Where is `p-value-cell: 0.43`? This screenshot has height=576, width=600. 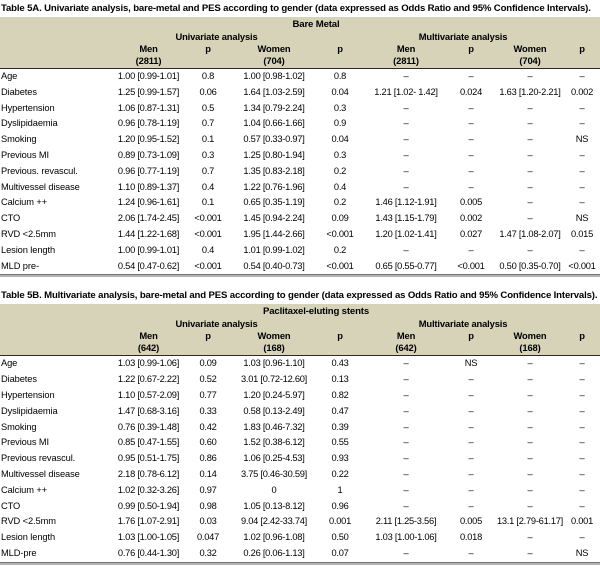 p-value-cell: 0.43 is located at coordinates (340, 363).